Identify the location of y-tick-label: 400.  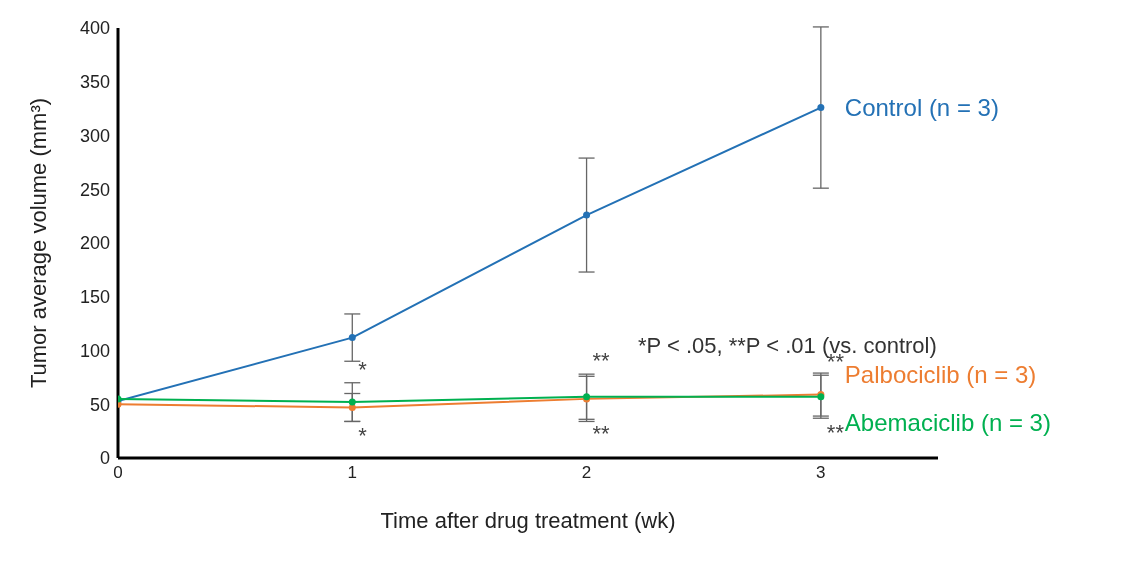
(94, 28).